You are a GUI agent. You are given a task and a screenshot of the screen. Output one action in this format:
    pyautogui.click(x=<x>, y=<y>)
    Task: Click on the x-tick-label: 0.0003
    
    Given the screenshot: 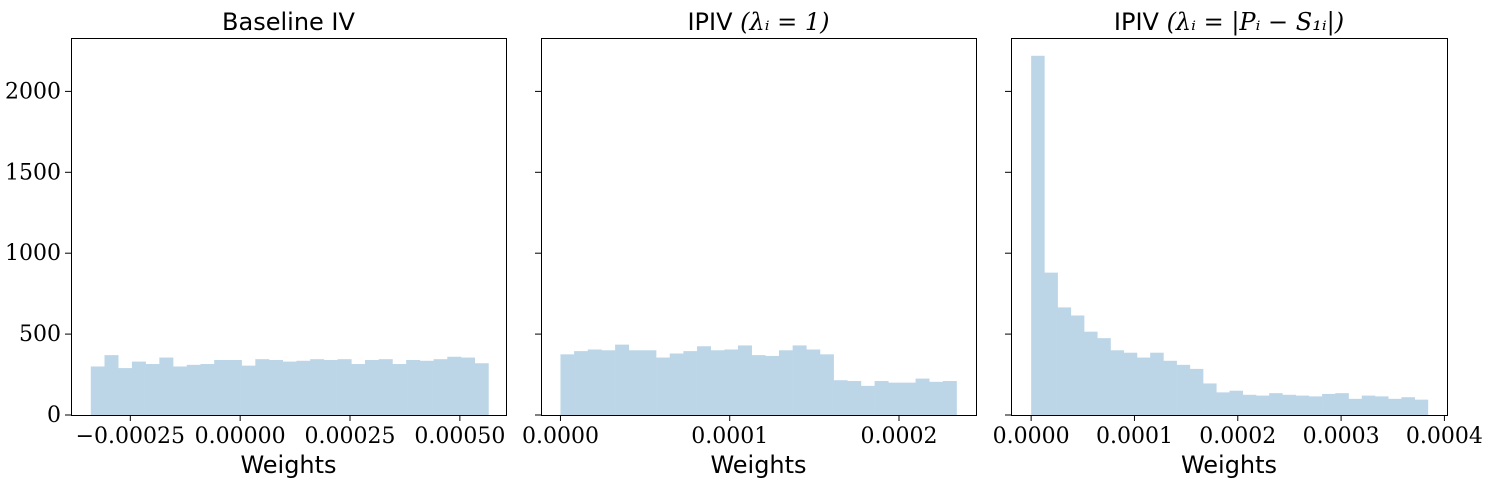 What is the action you would take?
    pyautogui.click(x=1341, y=436)
    